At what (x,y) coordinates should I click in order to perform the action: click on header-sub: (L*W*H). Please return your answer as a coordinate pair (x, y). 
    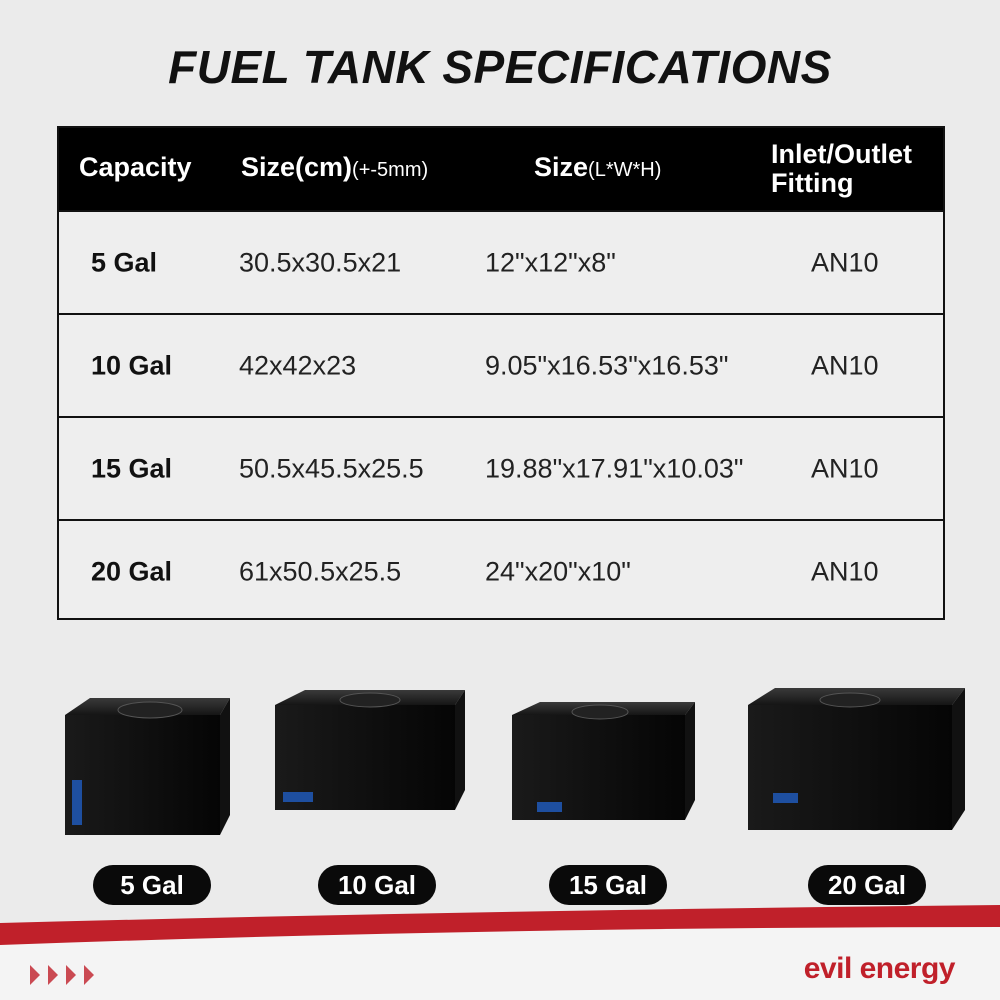
    Looking at the image, I should click on (625, 170).